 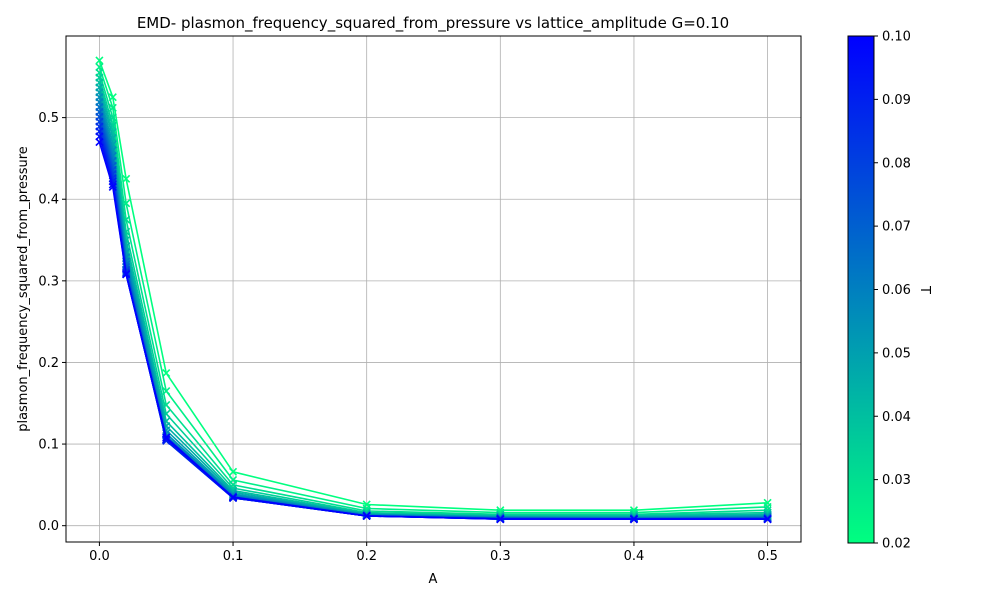 I want to click on colorbar: 0.02 0.03 0.04 0.05 0.06 0.07 0.08 0.09 0.10 T, so click(x=889, y=291).